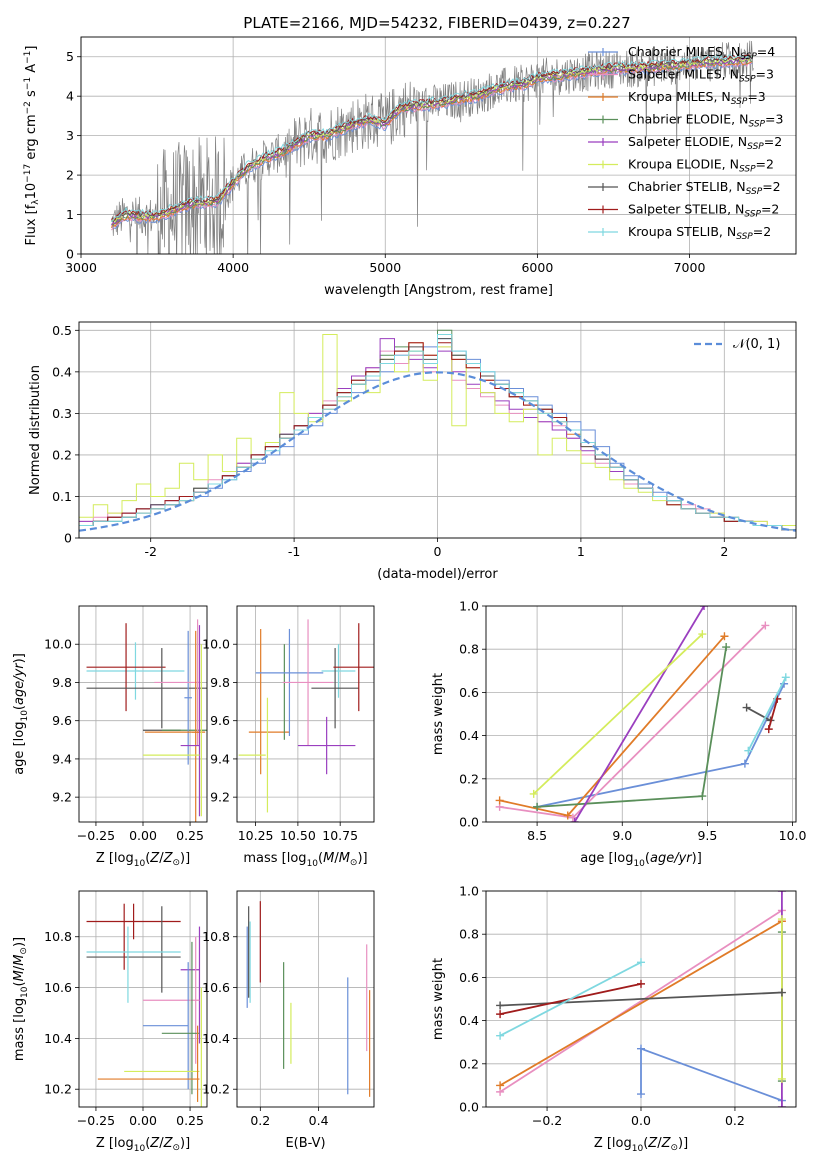 This screenshot has width=819, height=1170. I want to click on x-tick-label: 0.25, so click(190, 835).